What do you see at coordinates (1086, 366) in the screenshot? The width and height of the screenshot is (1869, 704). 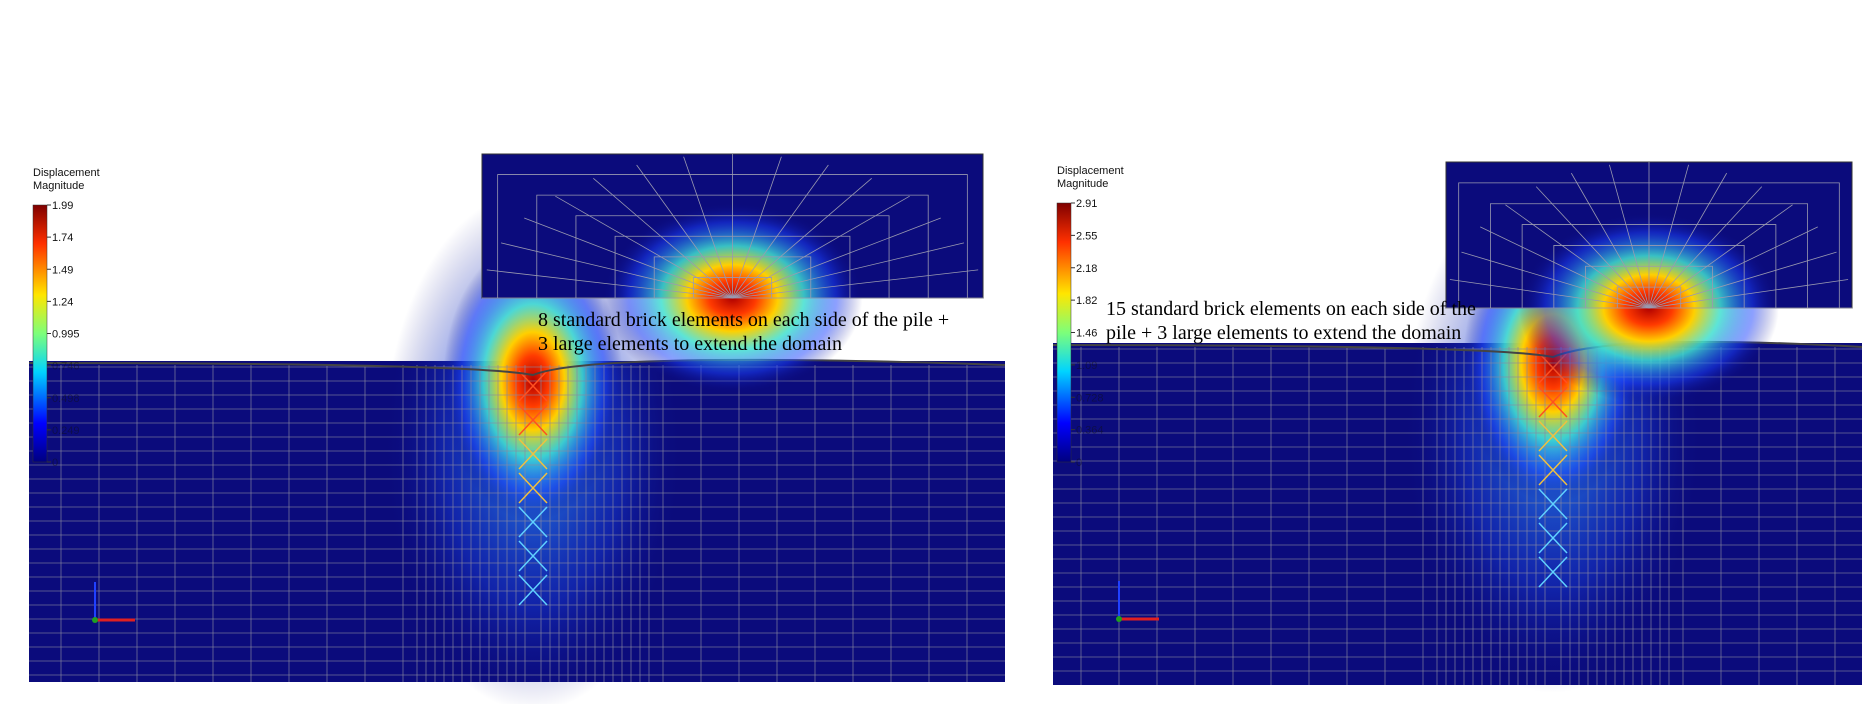 I see `colorbar-label: 1.09` at bounding box center [1086, 366].